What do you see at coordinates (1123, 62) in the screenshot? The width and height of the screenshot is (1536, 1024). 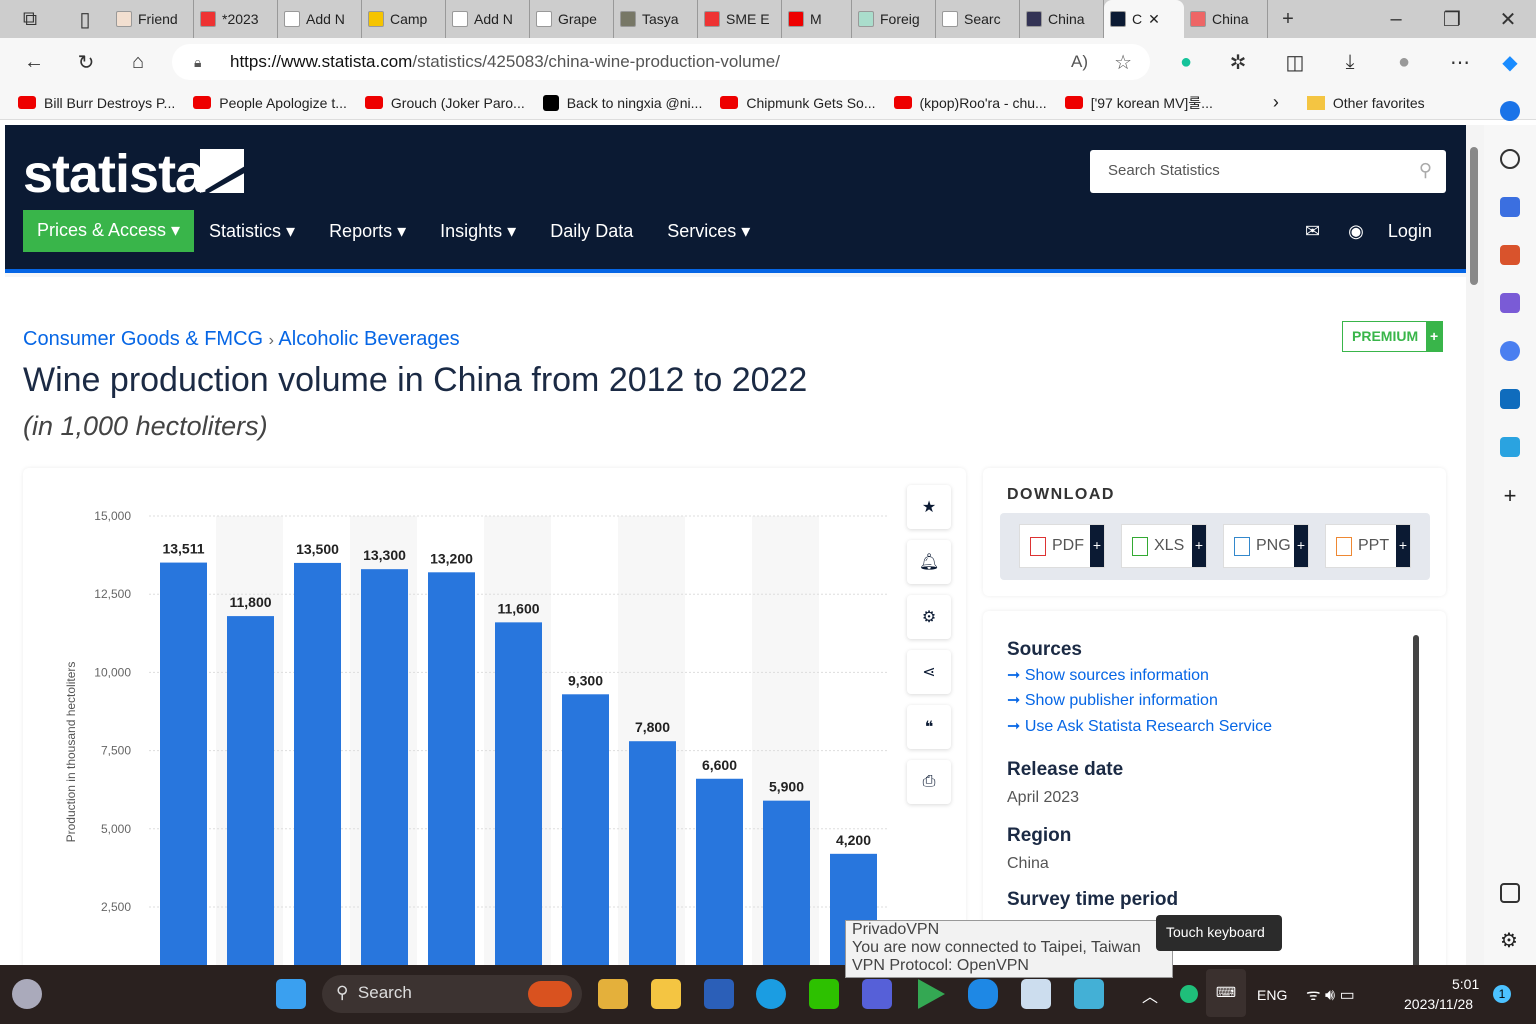 I see `favorite-star-icon: ☆` at bounding box center [1123, 62].